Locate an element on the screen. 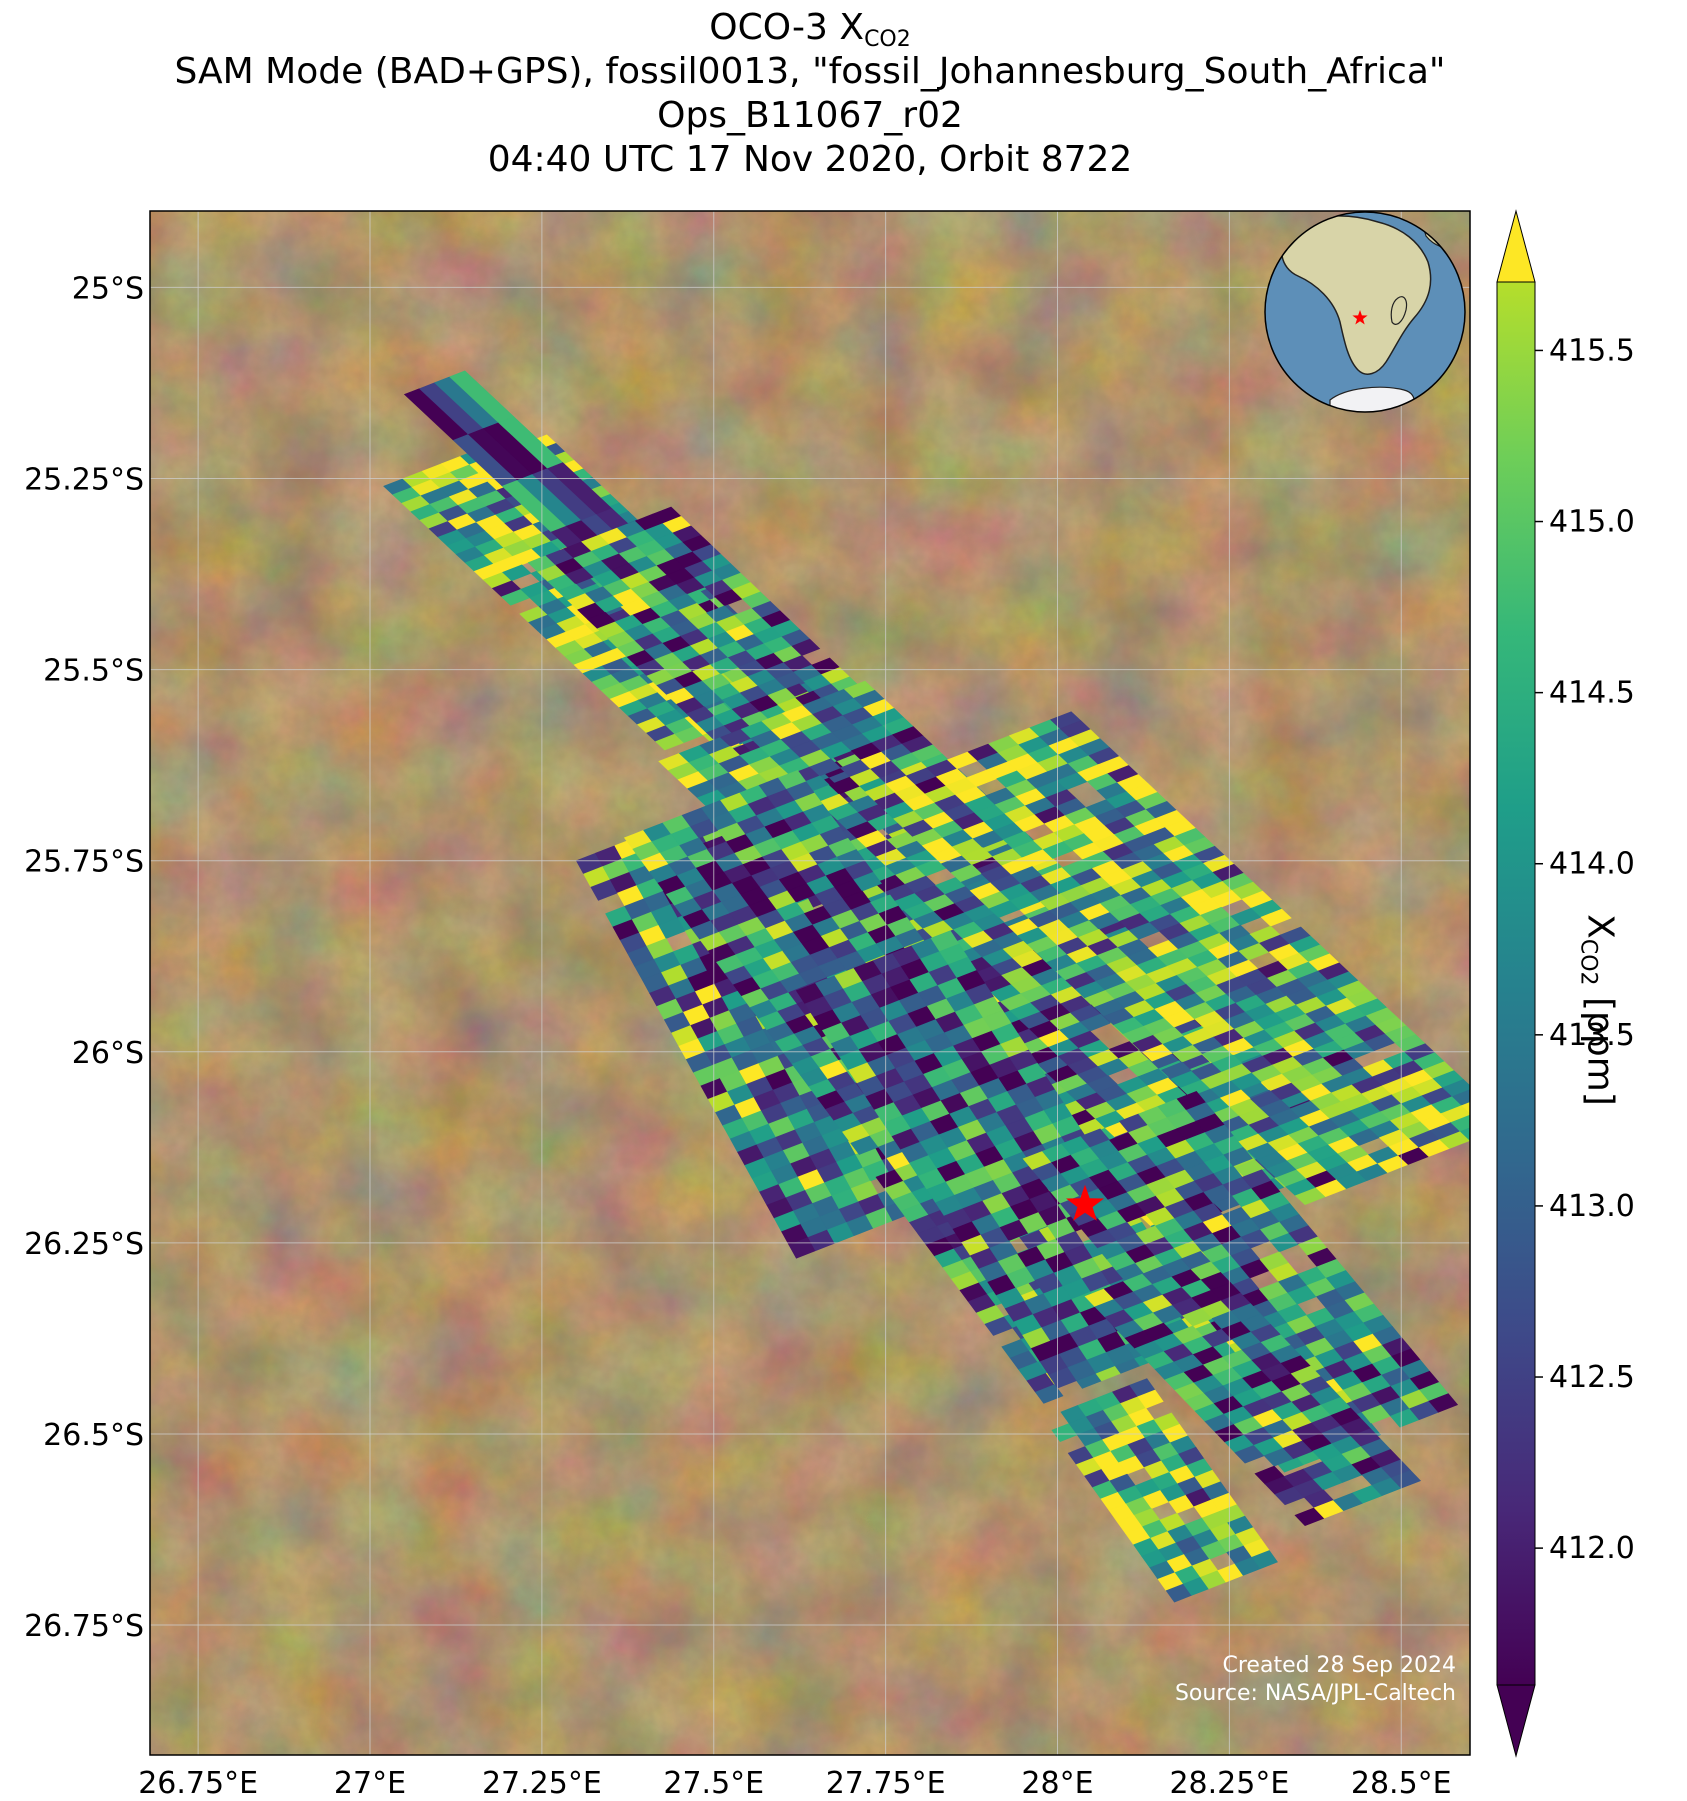  globe-outline is located at coordinates (1365, 312).